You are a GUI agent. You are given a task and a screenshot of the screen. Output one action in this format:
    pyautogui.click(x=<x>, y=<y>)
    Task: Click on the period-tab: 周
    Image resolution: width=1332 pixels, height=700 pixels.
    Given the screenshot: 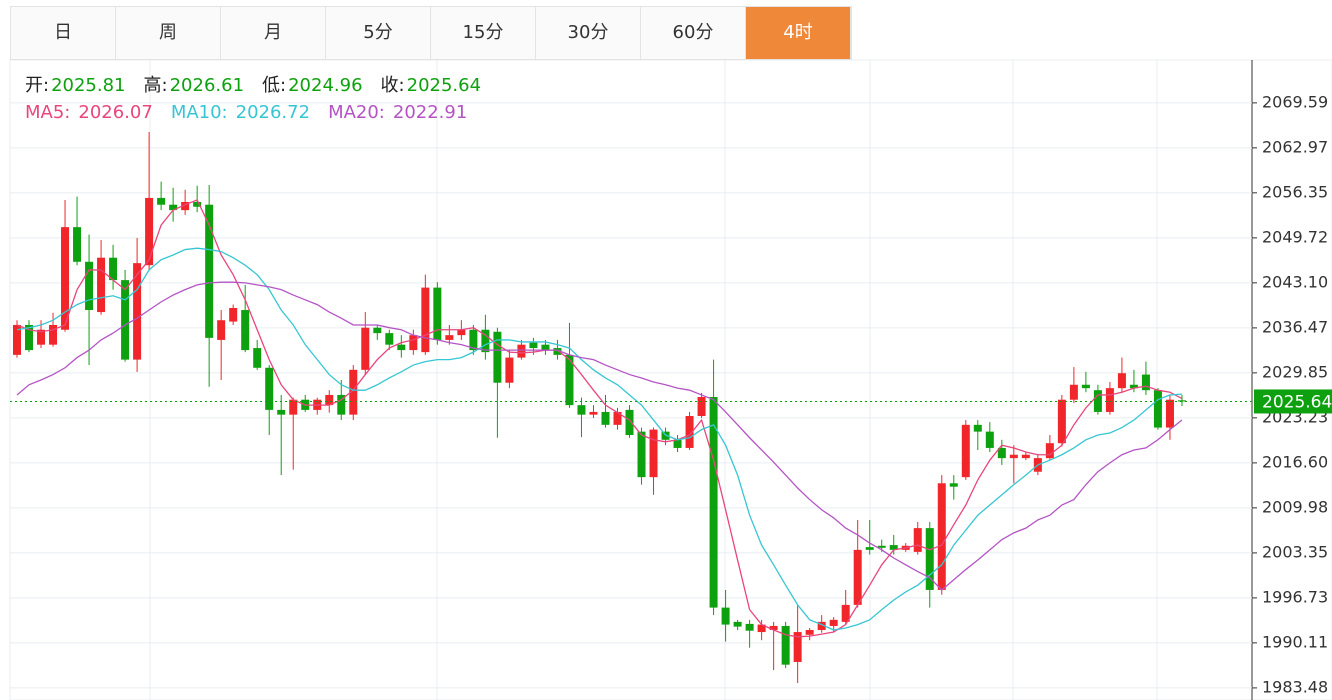 What is the action you would take?
    pyautogui.click(x=168, y=33)
    